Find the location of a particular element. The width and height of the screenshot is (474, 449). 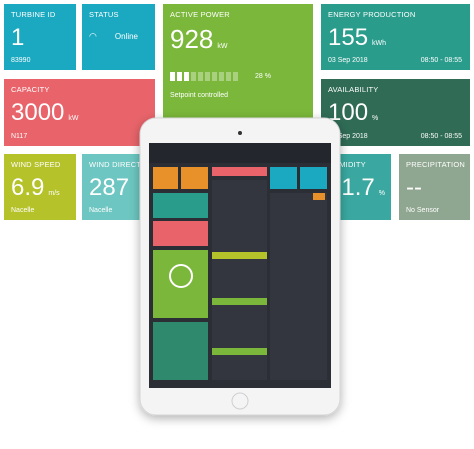

tile-title: HUMIDITY is located at coordinates (347, 164).